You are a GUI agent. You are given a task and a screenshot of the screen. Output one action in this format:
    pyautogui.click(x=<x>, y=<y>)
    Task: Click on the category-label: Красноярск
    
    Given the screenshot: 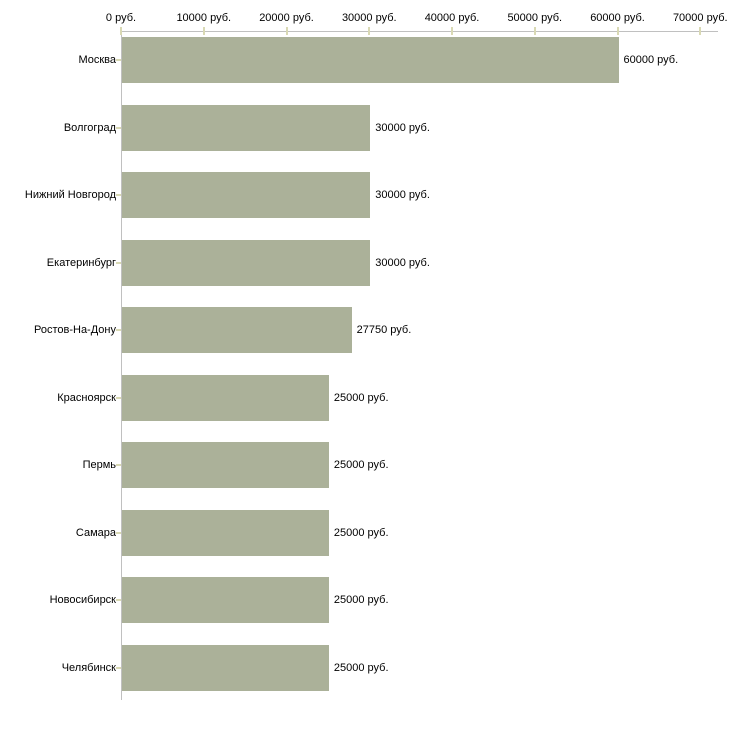 What is the action you would take?
    pyautogui.click(x=86, y=397)
    